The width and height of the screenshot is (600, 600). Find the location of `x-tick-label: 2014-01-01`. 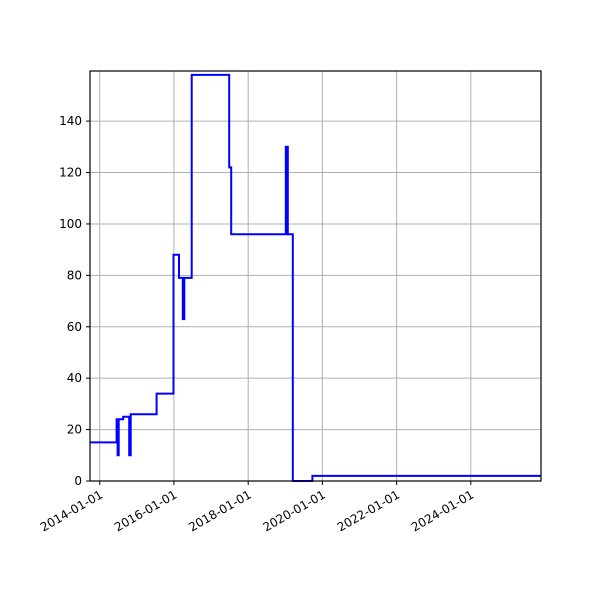

x-tick-label: 2014-01-01 is located at coordinates (71, 510).